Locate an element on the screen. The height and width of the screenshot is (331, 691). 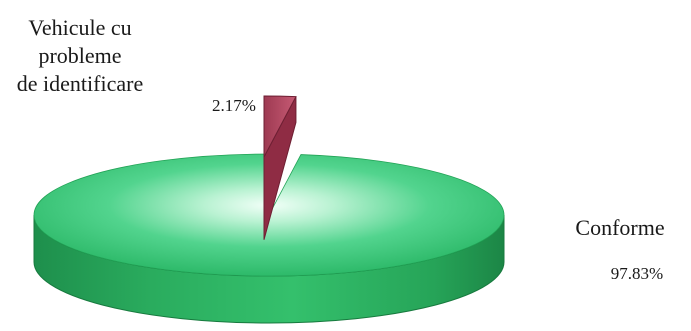
small-slice-label-line-3: de identificare is located at coordinates (80, 83).